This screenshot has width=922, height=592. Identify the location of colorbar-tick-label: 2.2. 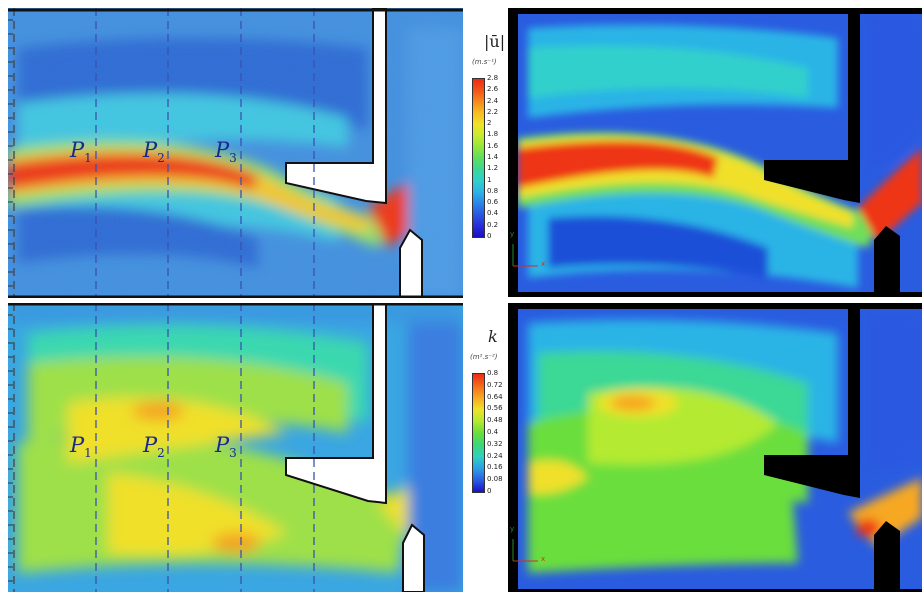
(493, 111).